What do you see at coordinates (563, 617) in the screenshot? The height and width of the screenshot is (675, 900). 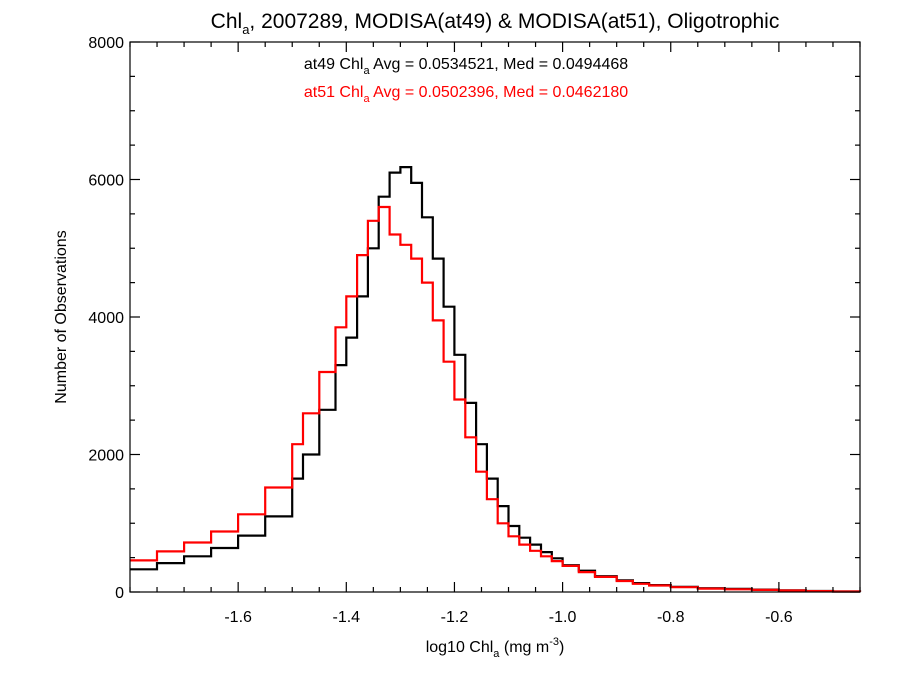 I see `x-tick-label: -1.0` at bounding box center [563, 617].